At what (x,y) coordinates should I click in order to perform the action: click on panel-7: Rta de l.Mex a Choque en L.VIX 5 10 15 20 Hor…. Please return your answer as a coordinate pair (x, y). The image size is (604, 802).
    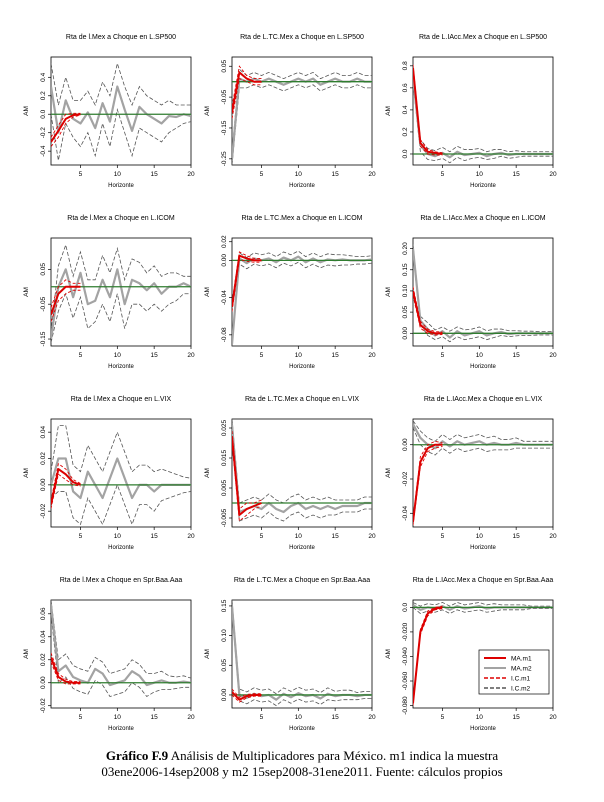
    Looking at the image, I should click on (109, 473).